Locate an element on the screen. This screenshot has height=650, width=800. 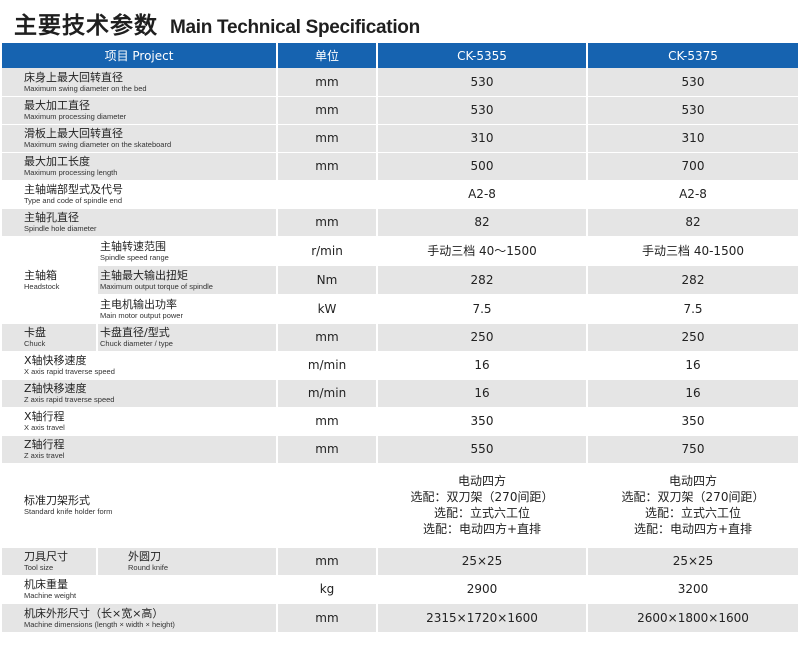
table-row: 机床重量 Machine weight kg 2900 3200 is located at coordinates (400, 589).